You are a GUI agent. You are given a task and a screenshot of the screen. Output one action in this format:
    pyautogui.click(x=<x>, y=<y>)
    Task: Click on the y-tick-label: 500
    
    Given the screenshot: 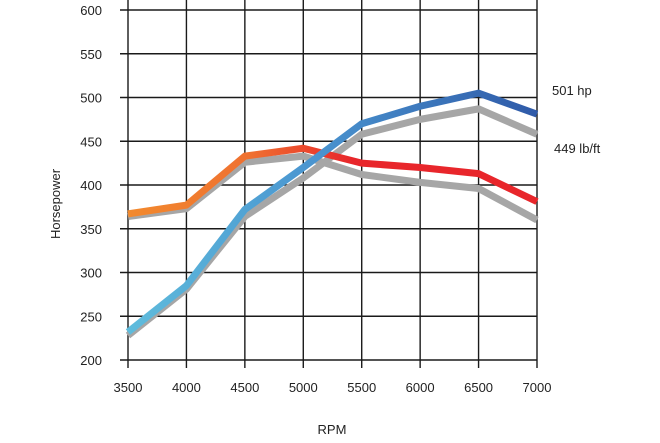 What is the action you would take?
    pyautogui.click(x=91, y=98)
    